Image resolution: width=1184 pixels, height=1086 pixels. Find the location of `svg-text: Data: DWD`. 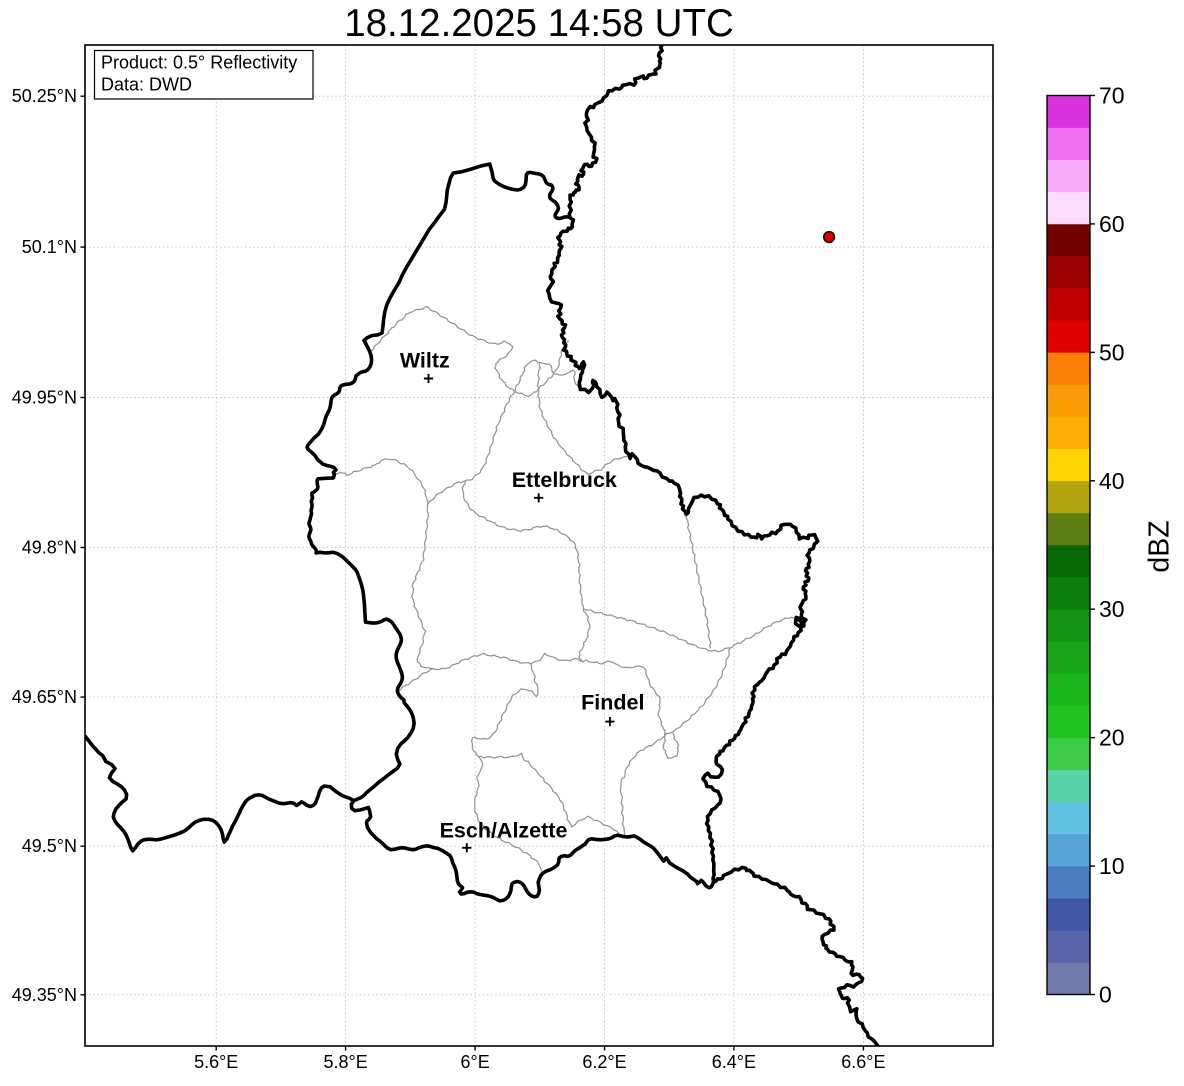

svg-text: Data: DWD is located at coordinates (146, 85).